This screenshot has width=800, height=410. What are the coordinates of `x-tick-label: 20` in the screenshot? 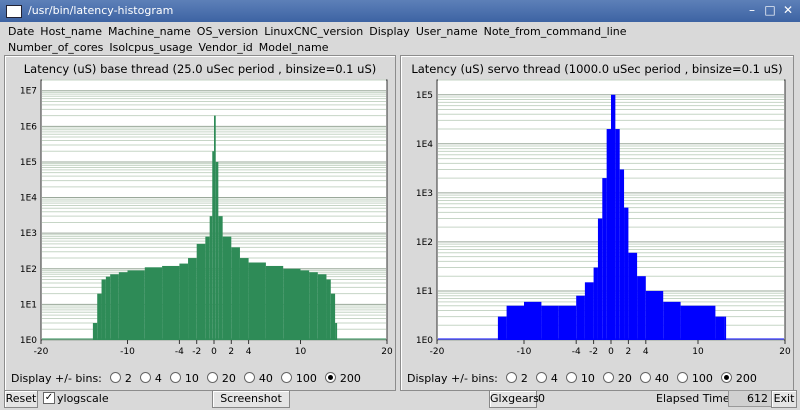 It's located at (387, 352).